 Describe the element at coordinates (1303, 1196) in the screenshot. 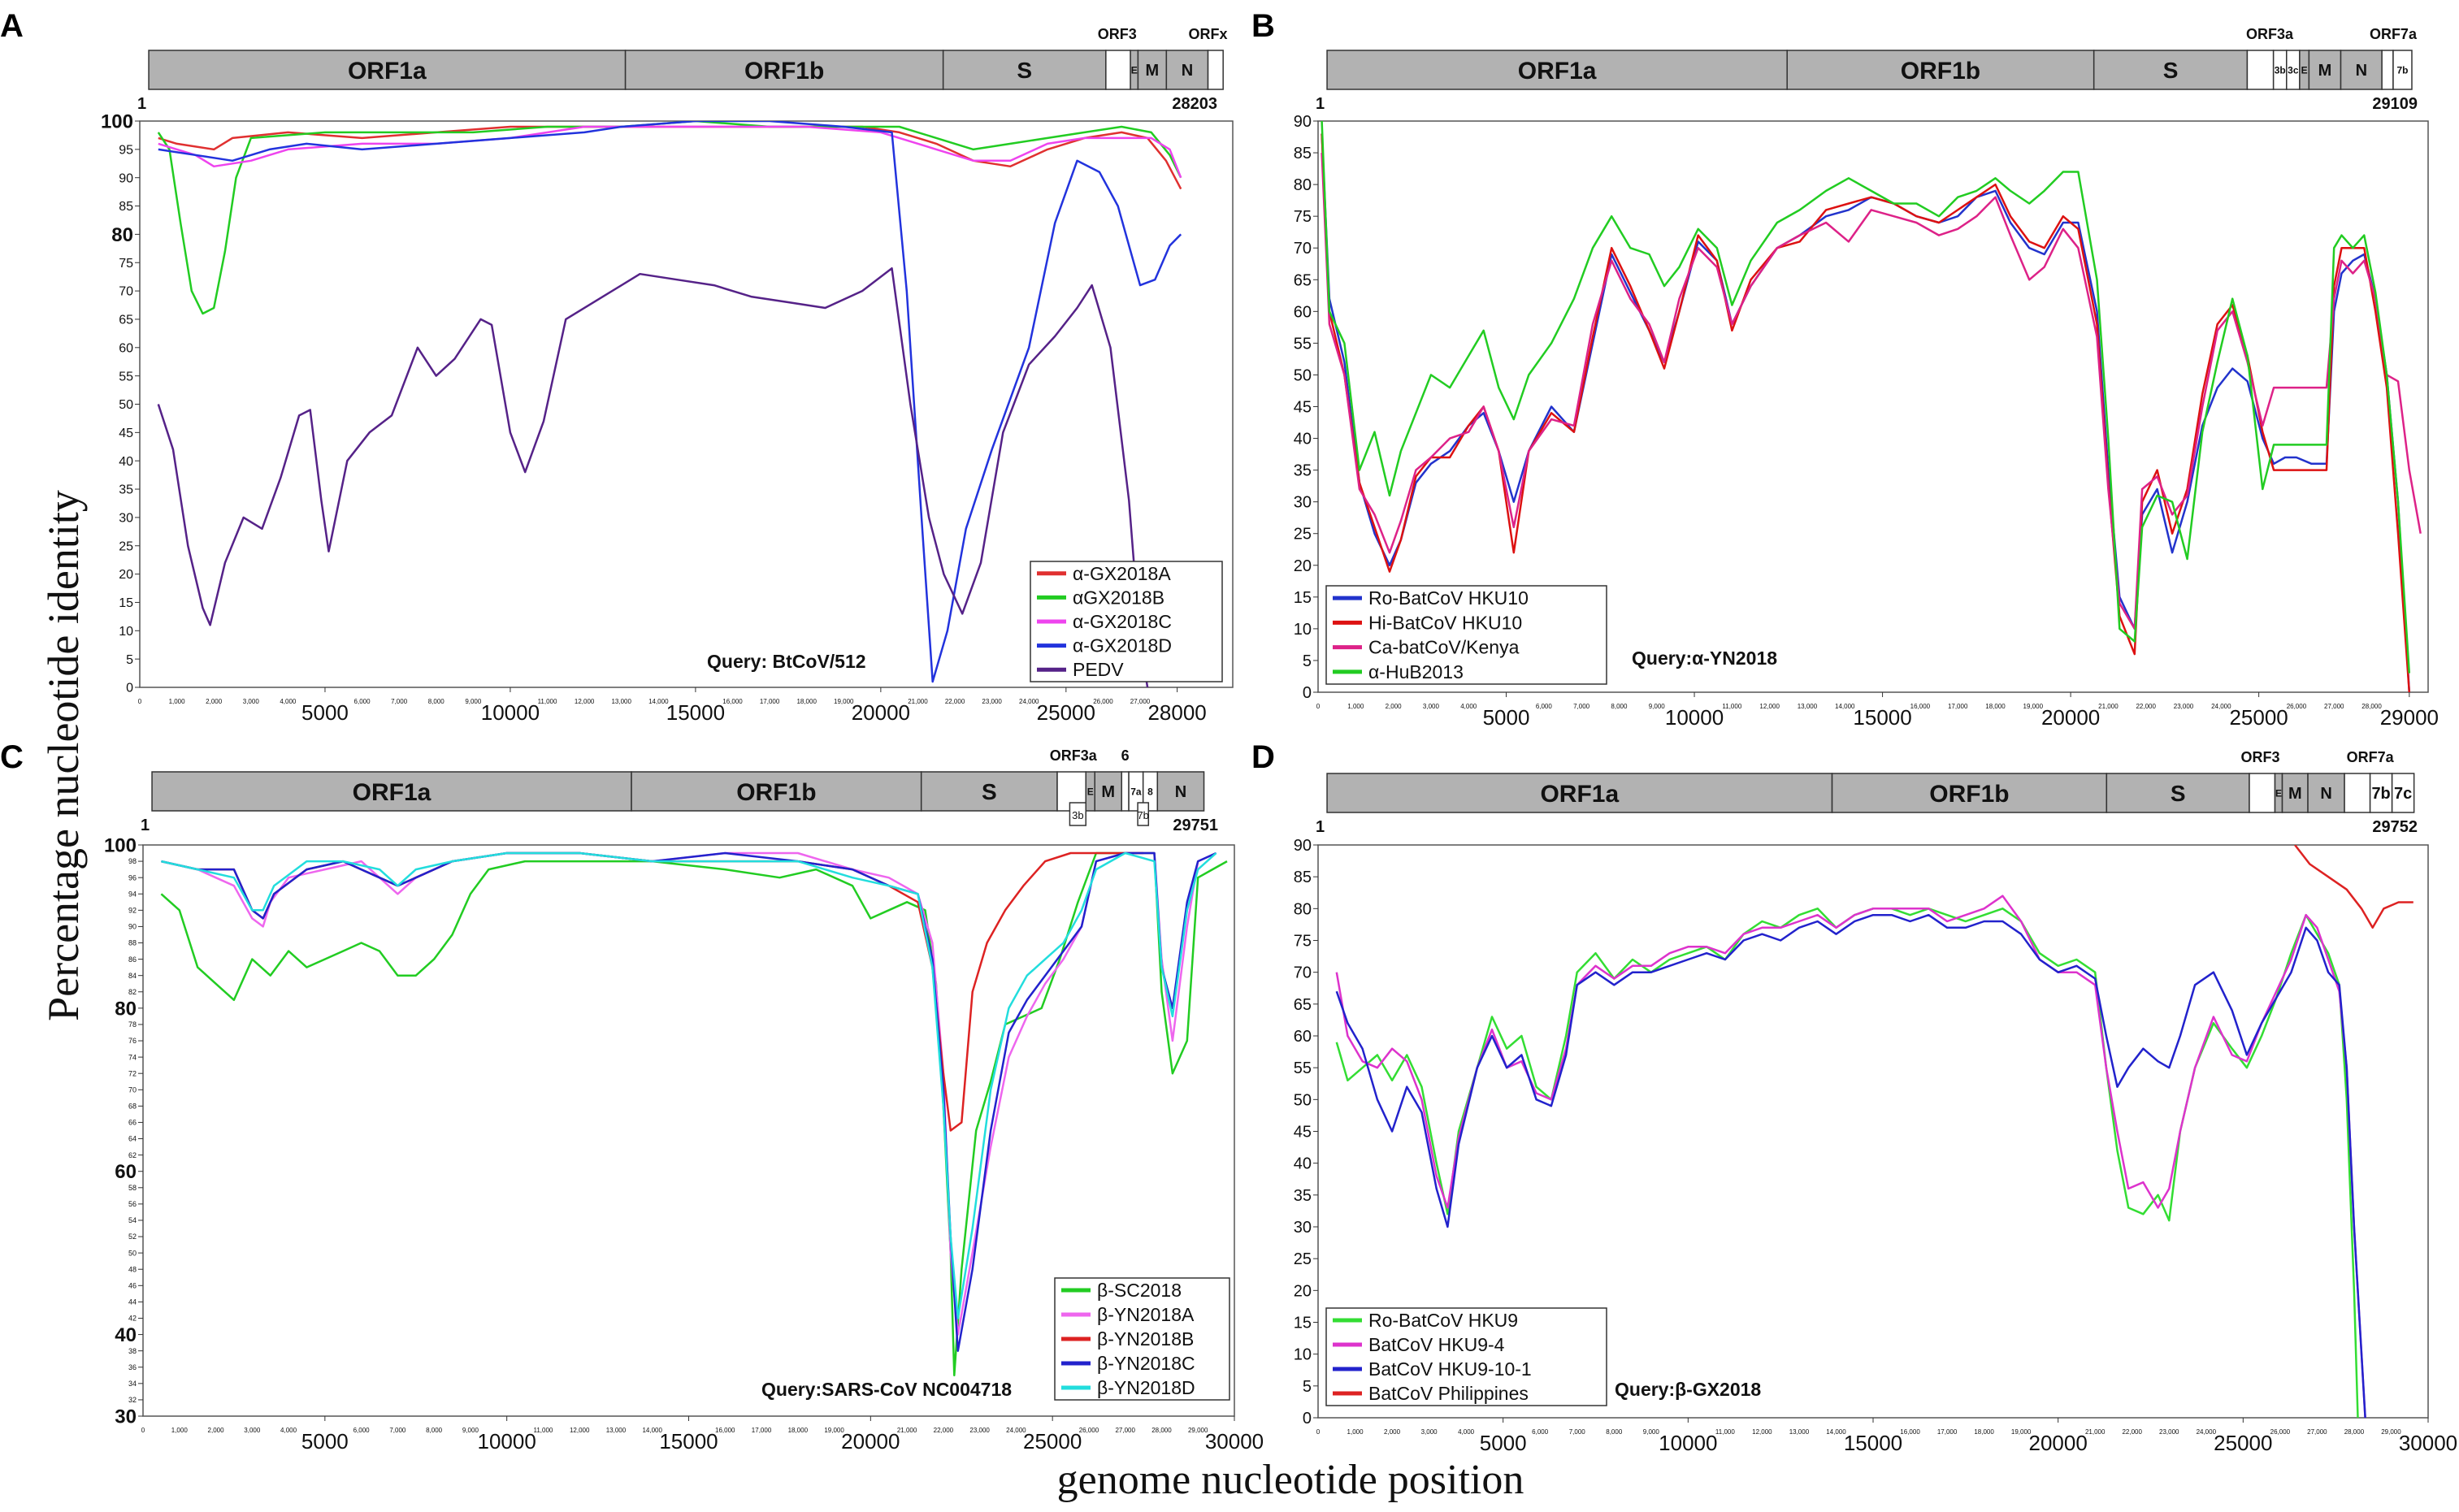

I see `panel-d-y-tick-label: 35` at that location.